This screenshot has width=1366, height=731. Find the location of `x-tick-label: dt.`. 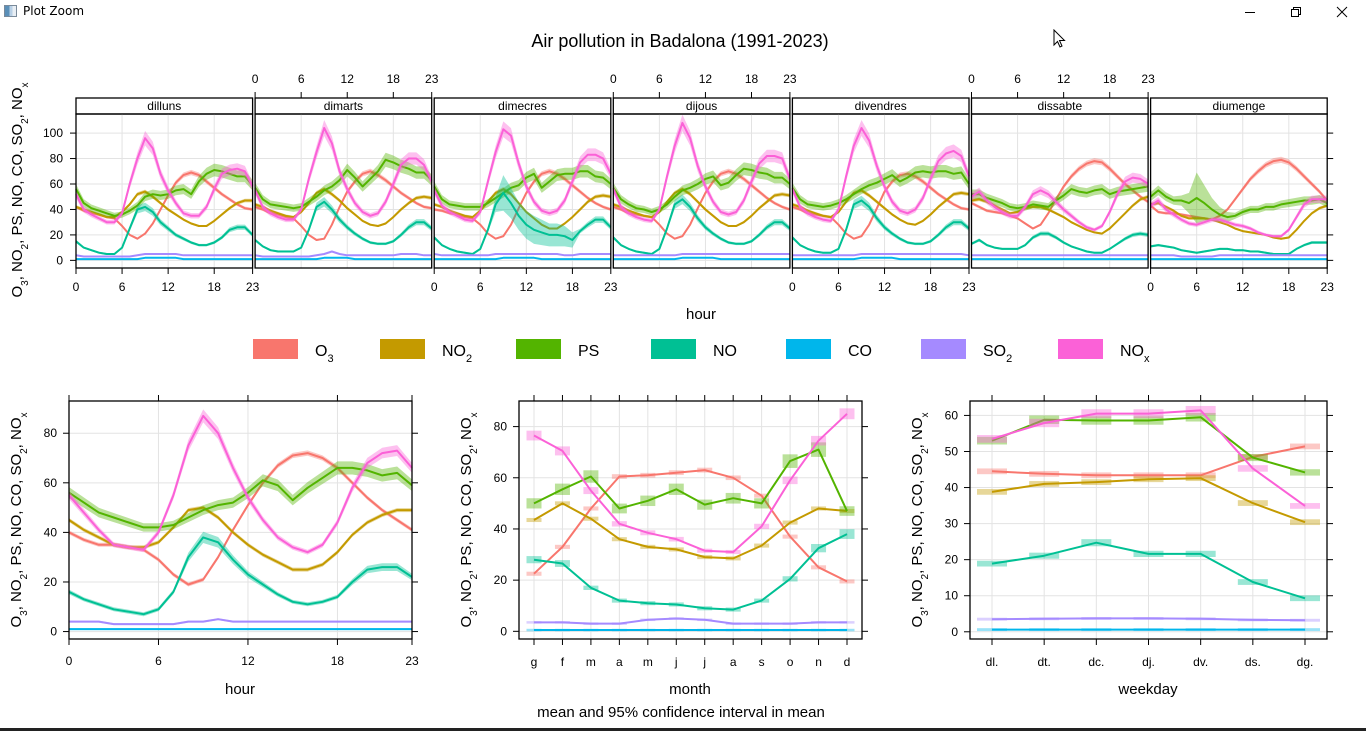

x-tick-label: dt. is located at coordinates (1043, 662).